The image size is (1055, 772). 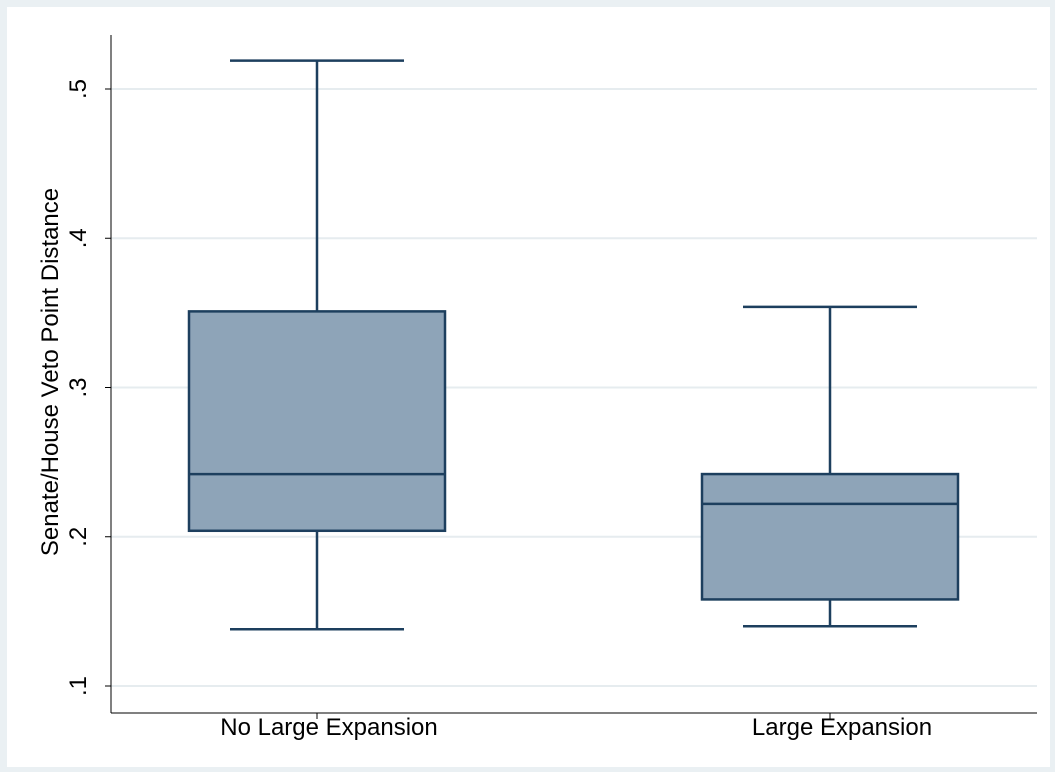 What do you see at coordinates (842, 727) in the screenshot?
I see `x-category-label: Large Expansion` at bounding box center [842, 727].